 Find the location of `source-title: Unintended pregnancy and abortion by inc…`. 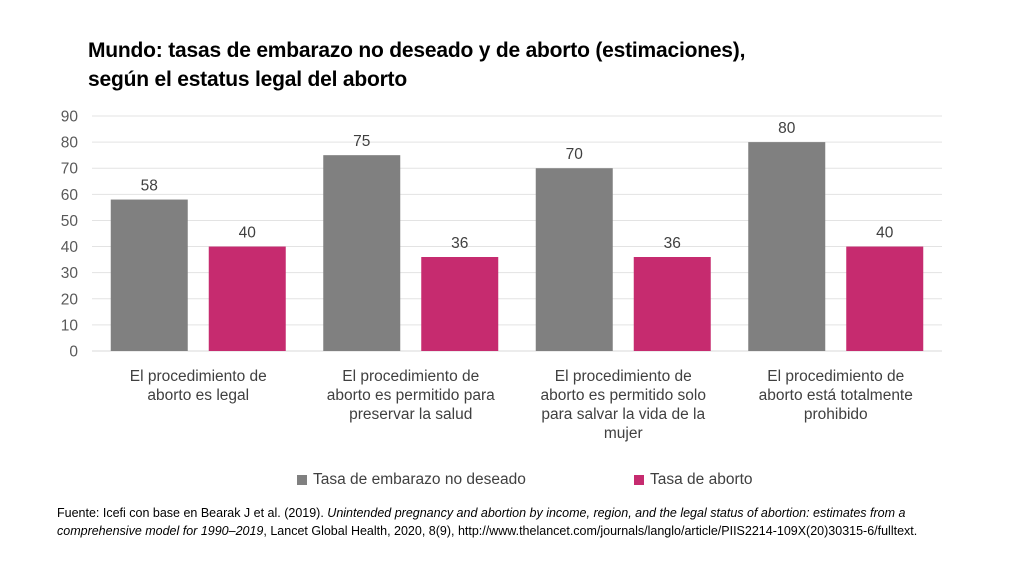

source-title: Unintended pregnancy and abortion by inc… is located at coordinates (481, 522).